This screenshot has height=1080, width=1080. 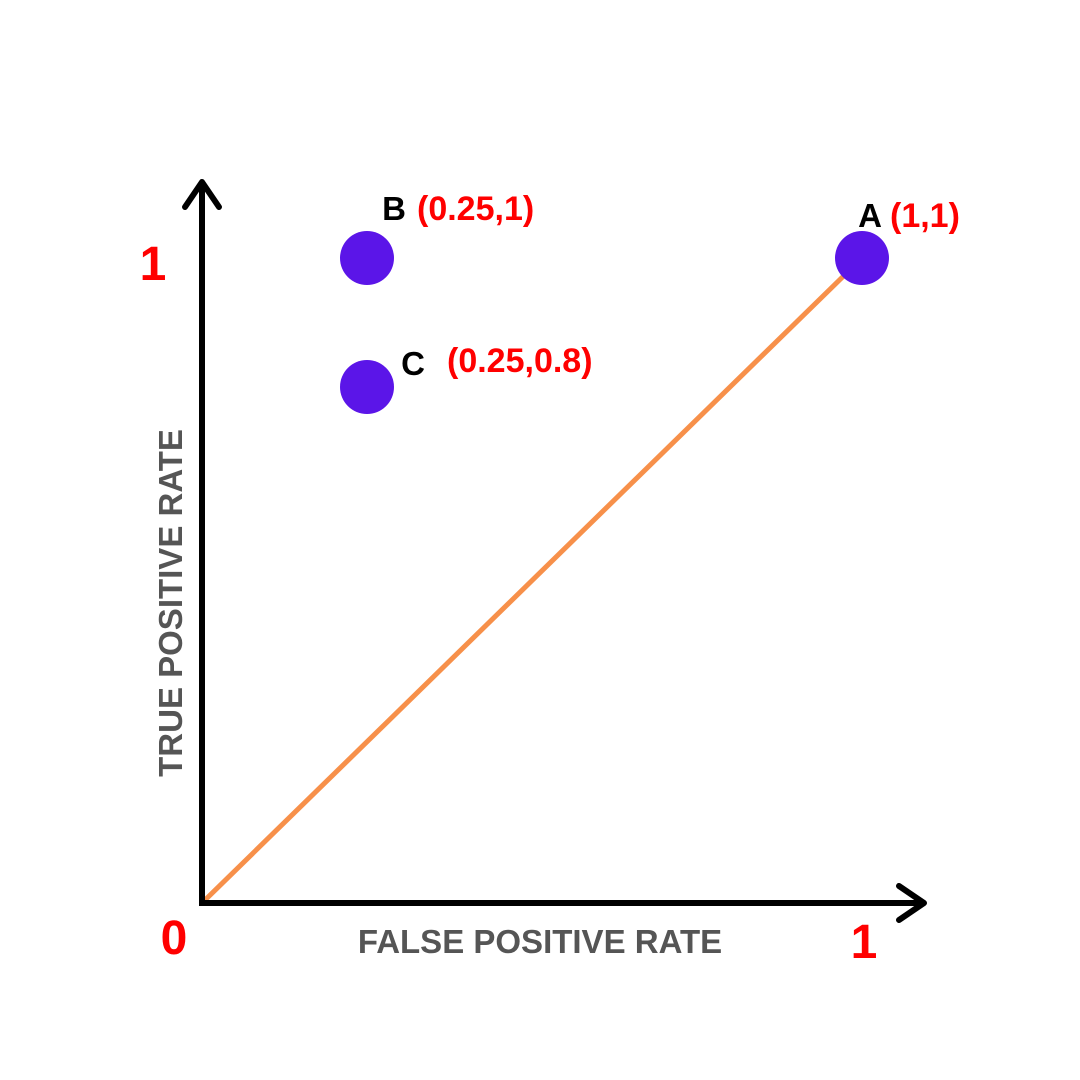 What do you see at coordinates (174, 938) in the screenshot?
I see `tick-label-origin: 0` at bounding box center [174, 938].